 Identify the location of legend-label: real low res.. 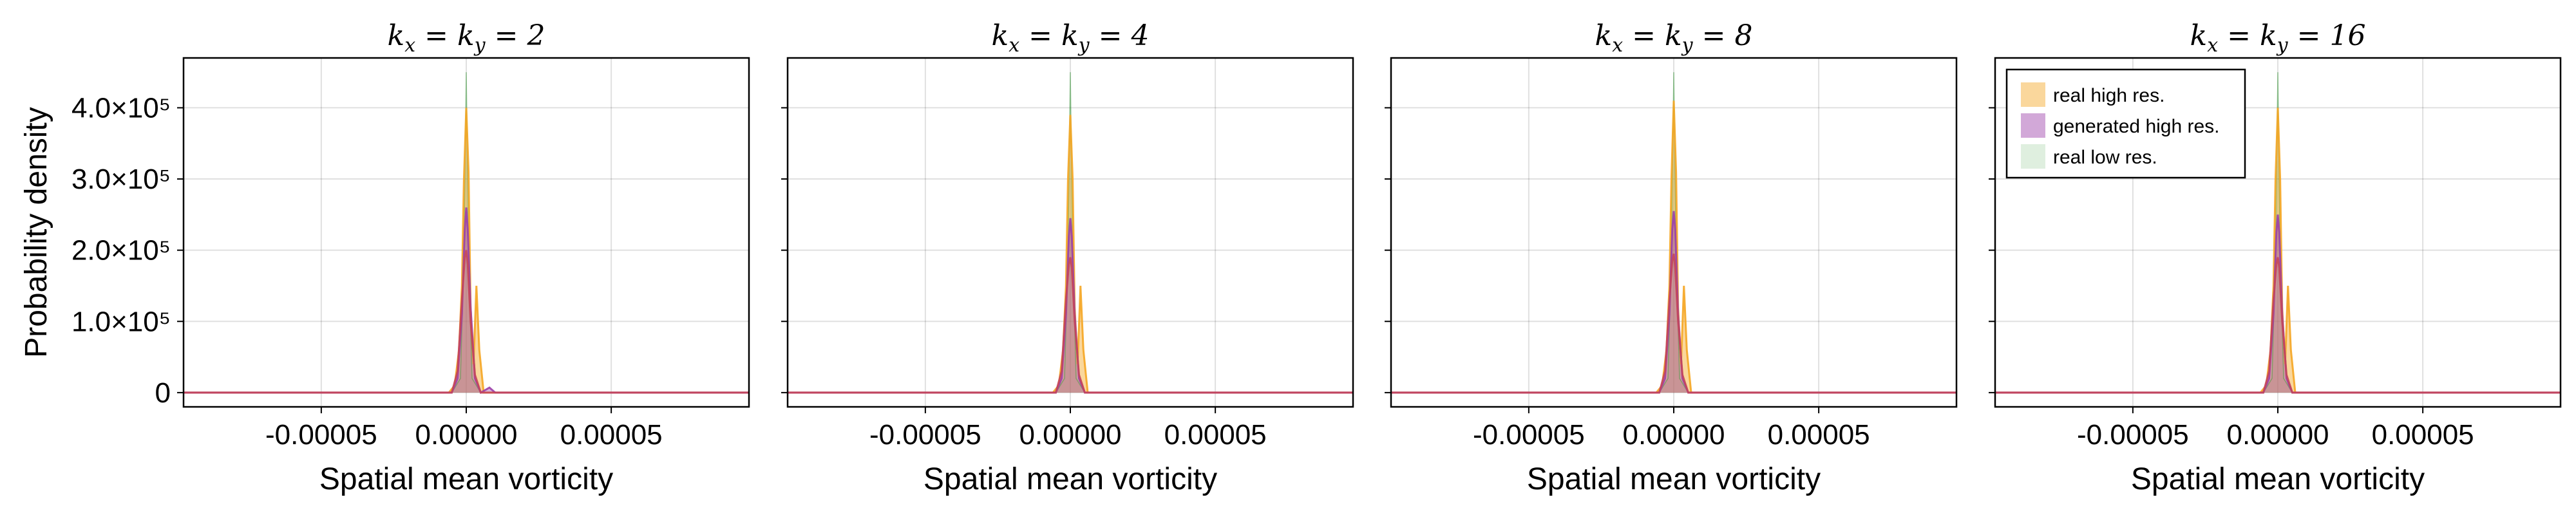
(2105, 157).